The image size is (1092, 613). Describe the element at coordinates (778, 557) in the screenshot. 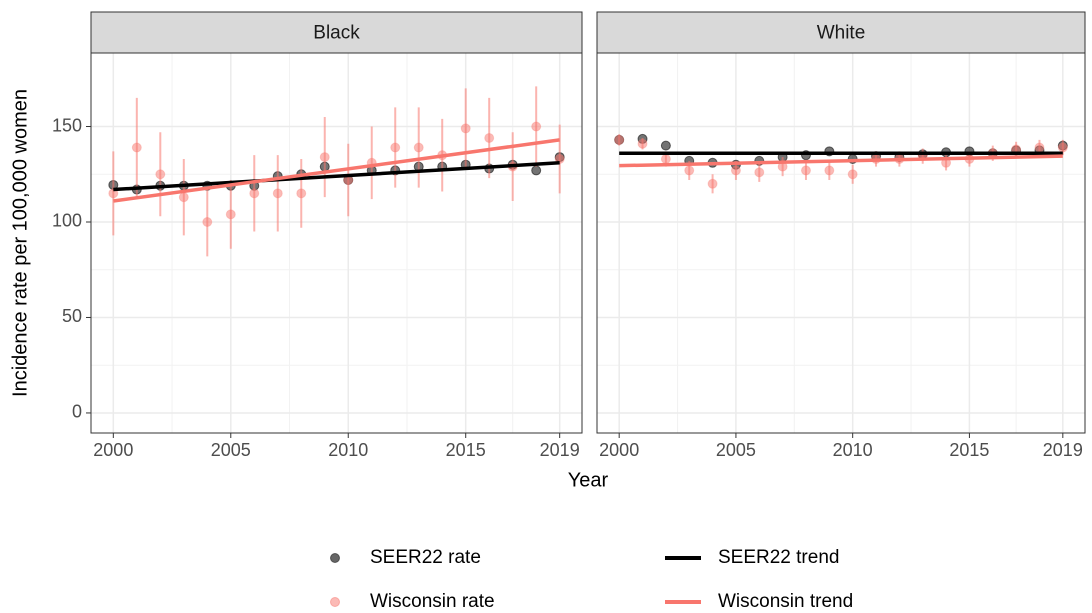

I see `legend-label: SEER22 trend` at that location.